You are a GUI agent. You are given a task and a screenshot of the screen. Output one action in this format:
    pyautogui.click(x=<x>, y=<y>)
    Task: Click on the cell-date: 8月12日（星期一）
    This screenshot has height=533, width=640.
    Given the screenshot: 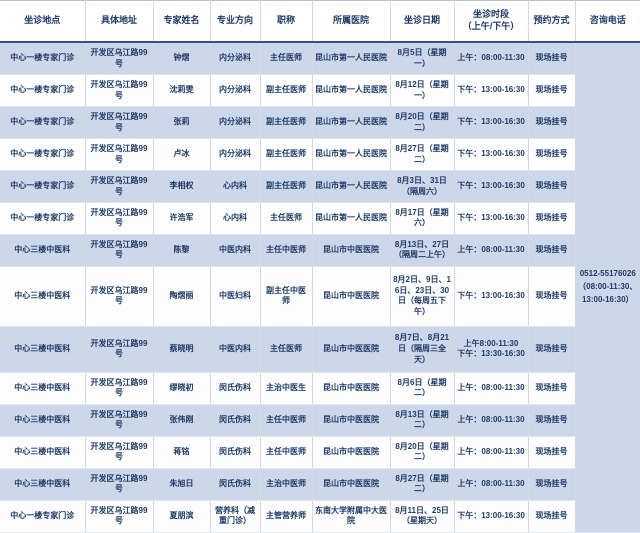 What is the action you would take?
    pyautogui.click(x=422, y=91)
    